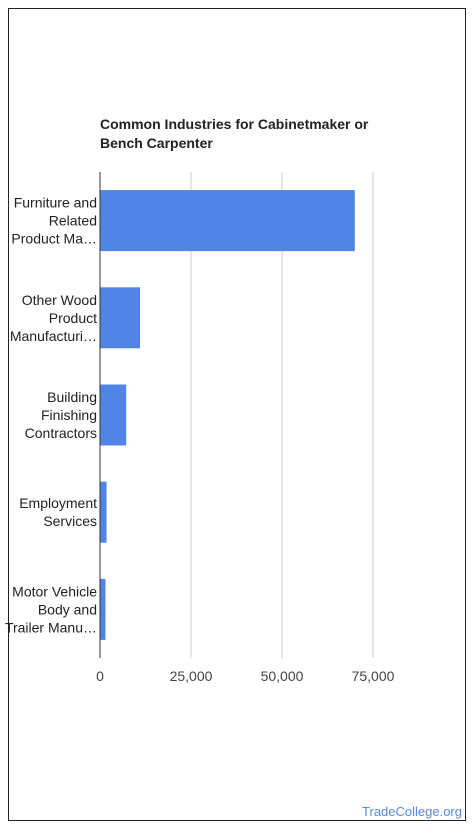 Image resolution: width=476 pixels, height=833 pixels. Describe the element at coordinates (61, 433) in the screenshot. I see `category-label-2-line-2: Contractors` at that location.